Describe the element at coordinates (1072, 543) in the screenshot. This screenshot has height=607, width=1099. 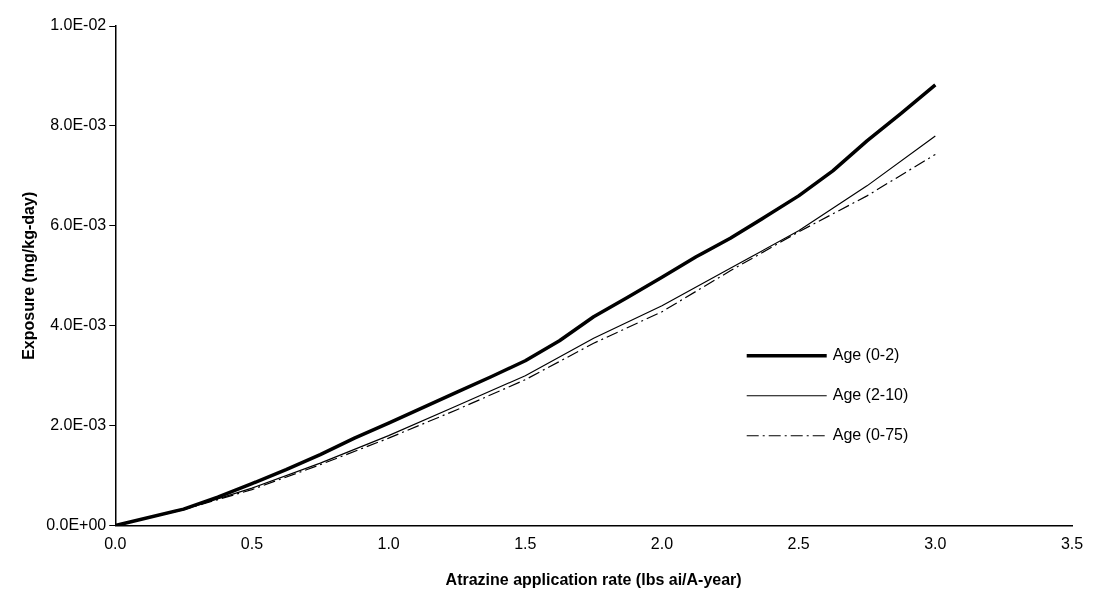
I see `x-tick-label: 3.5` at that location.